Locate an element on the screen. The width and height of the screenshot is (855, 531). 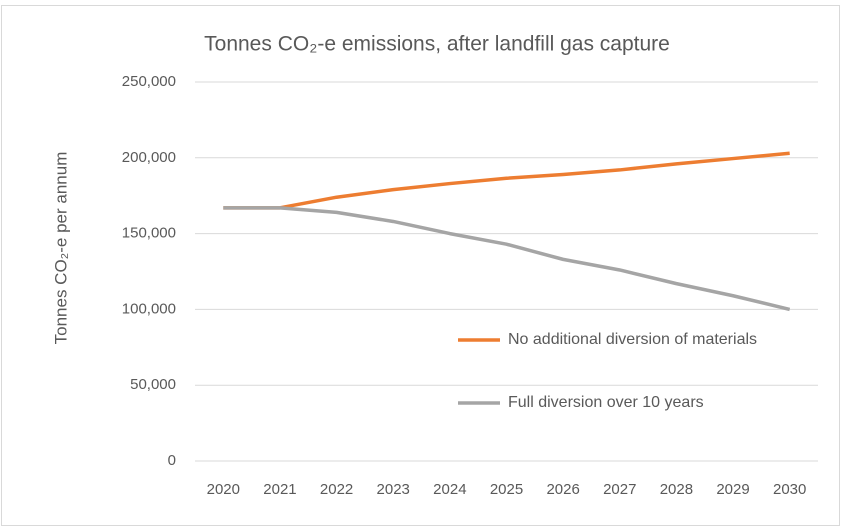
y-tick-label: 50,000 is located at coordinates (153, 384).